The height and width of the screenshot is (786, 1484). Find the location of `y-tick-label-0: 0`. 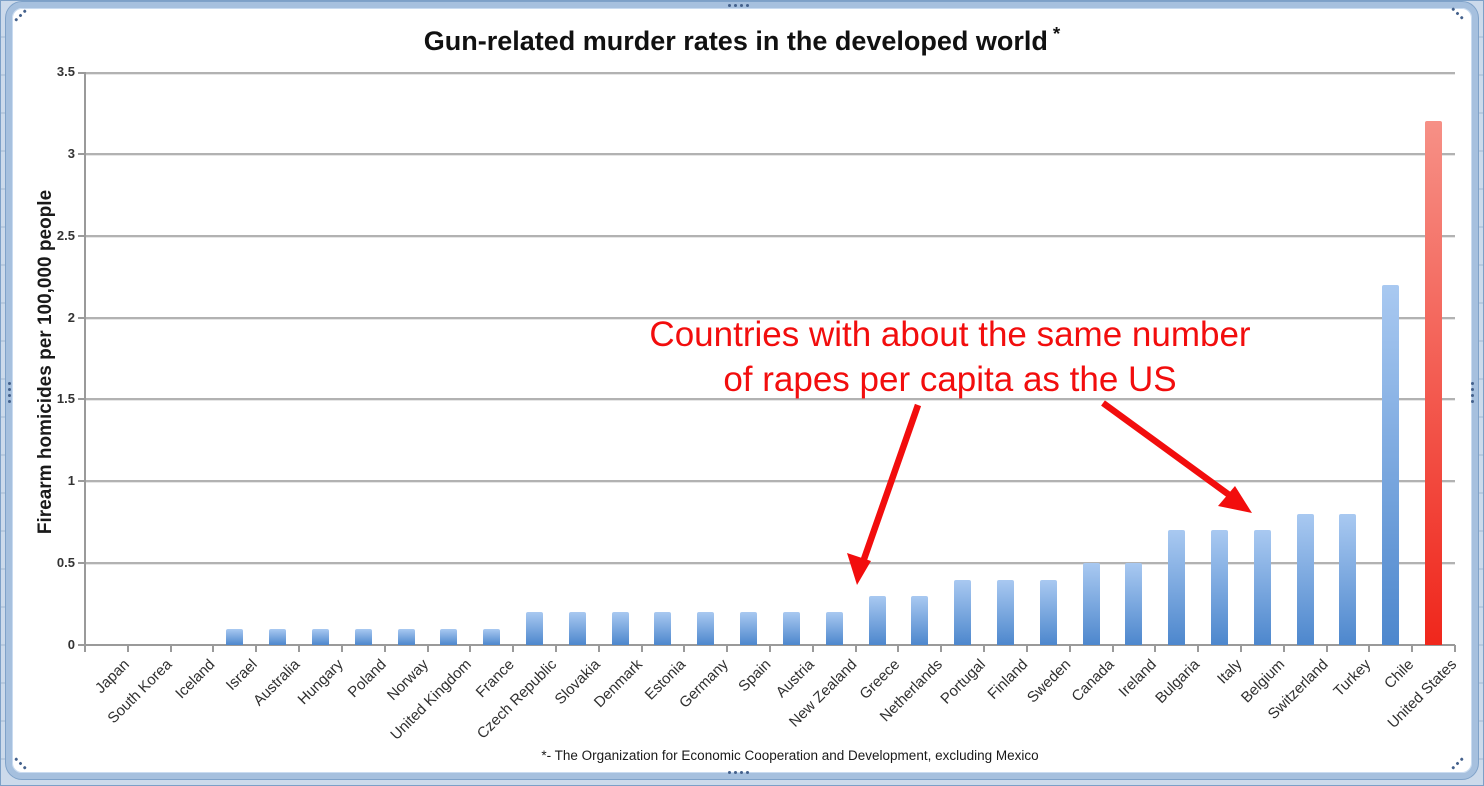

y-tick-label-0: 0 is located at coordinates (71, 644).